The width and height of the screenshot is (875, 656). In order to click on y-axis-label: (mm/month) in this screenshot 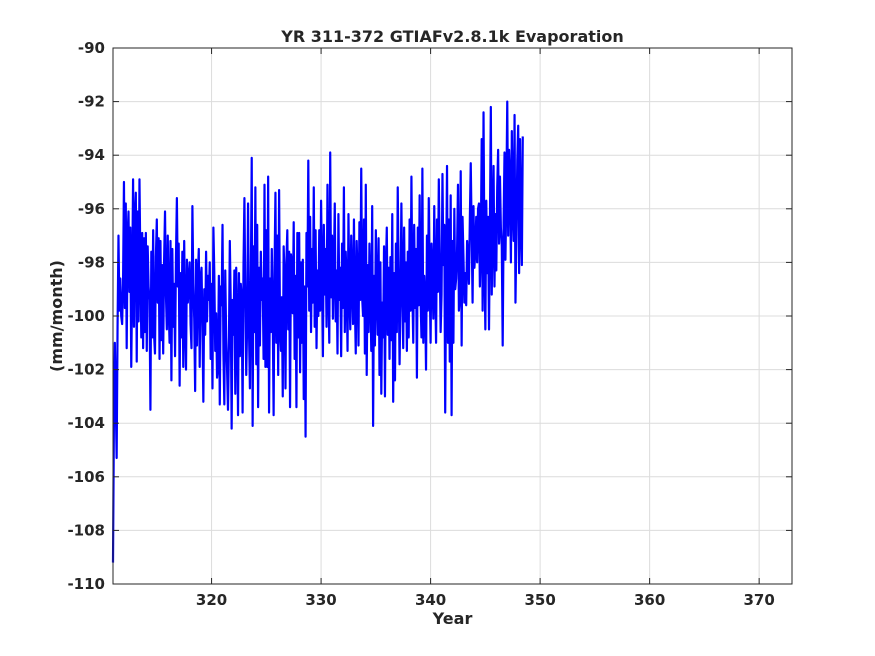, I will do `click(56, 316)`.